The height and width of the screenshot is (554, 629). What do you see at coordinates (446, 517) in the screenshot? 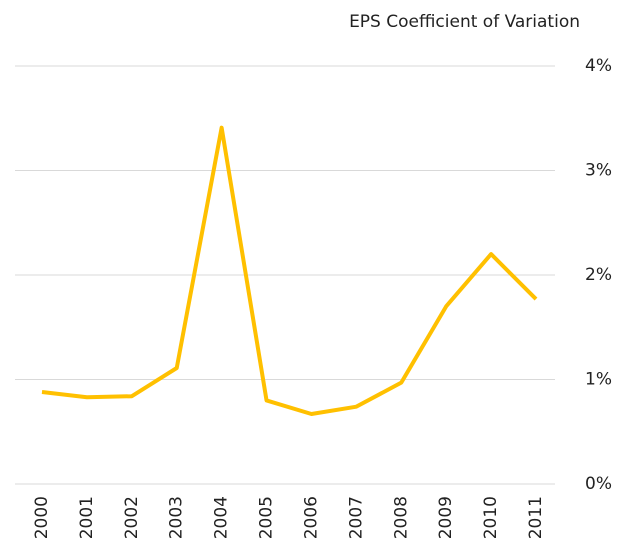
I see `x-tick-label: 2009` at bounding box center [446, 517].